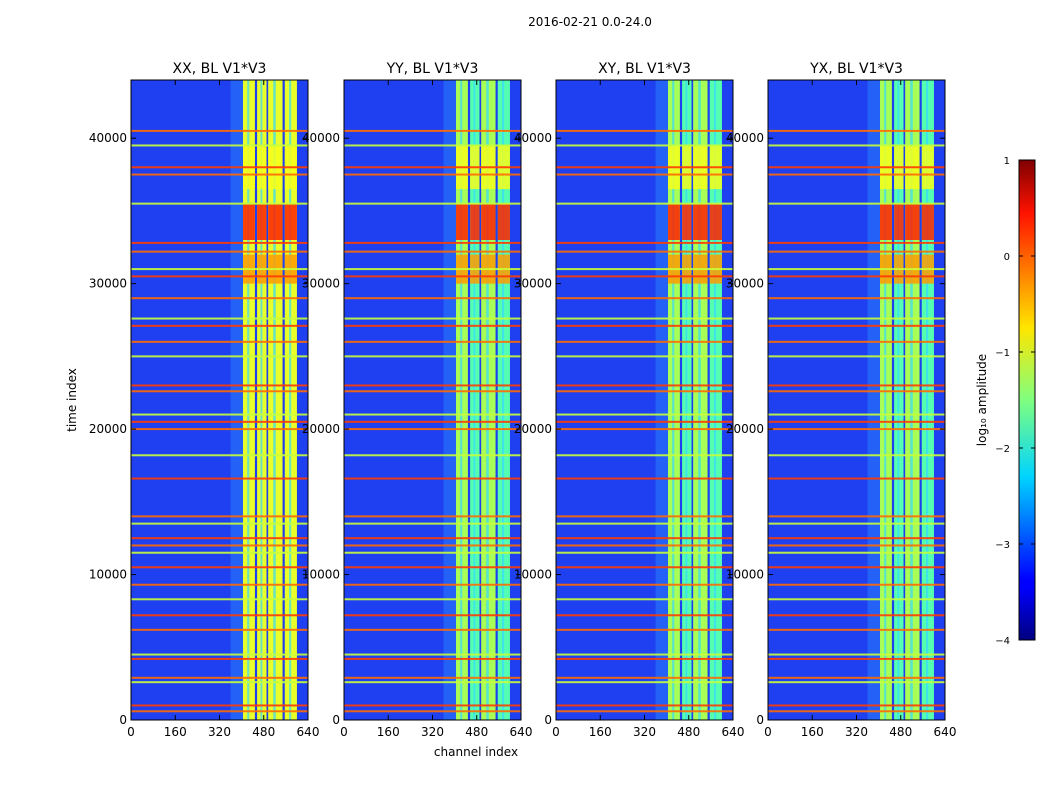 The width and height of the screenshot is (1050, 800). What do you see at coordinates (237, 400) in the screenshot?
I see `band-halo` at bounding box center [237, 400].